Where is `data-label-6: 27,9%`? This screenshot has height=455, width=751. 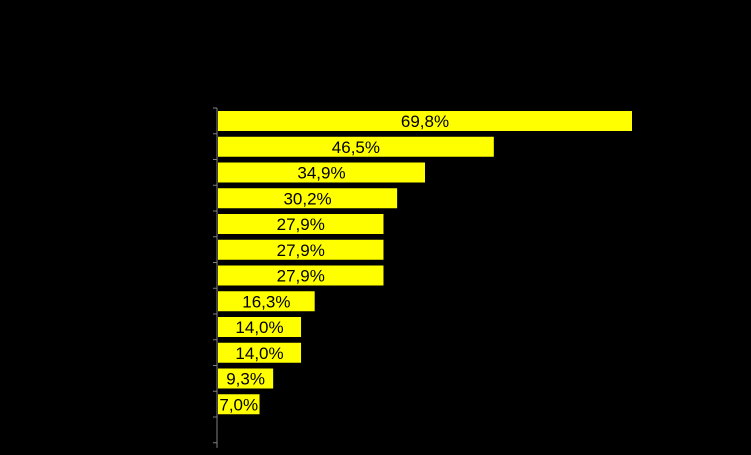
data-label-6: 27,9% is located at coordinates (301, 250).